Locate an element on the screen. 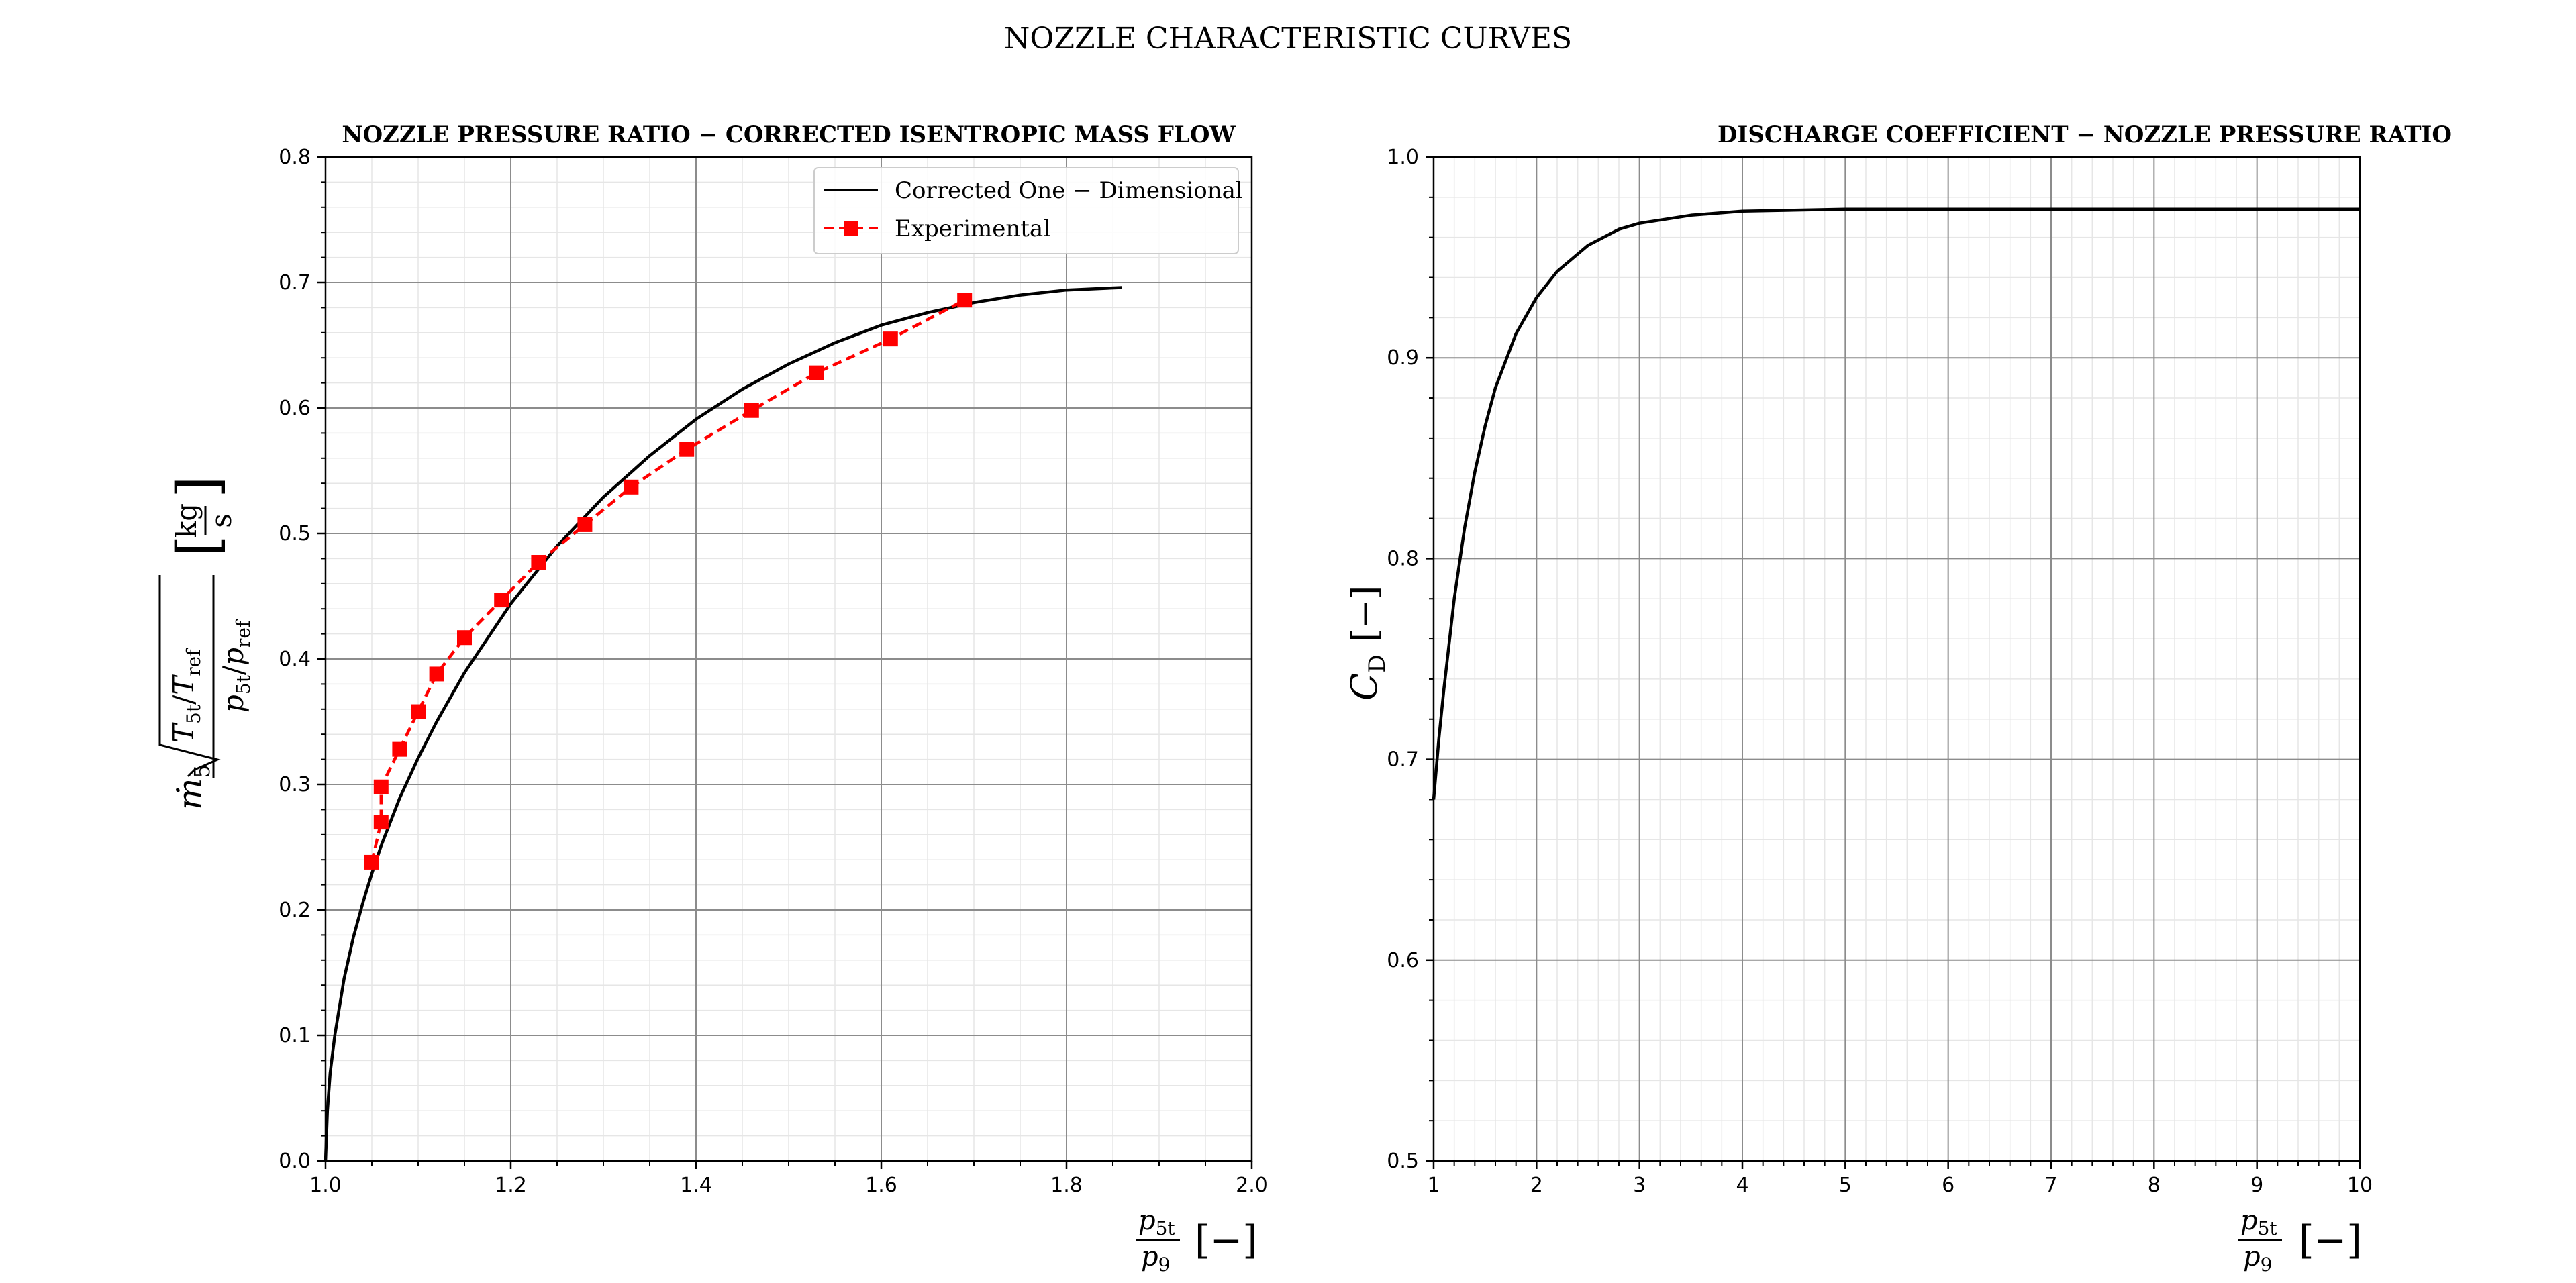  y-tick-label: 0.0 is located at coordinates (295, 1161).